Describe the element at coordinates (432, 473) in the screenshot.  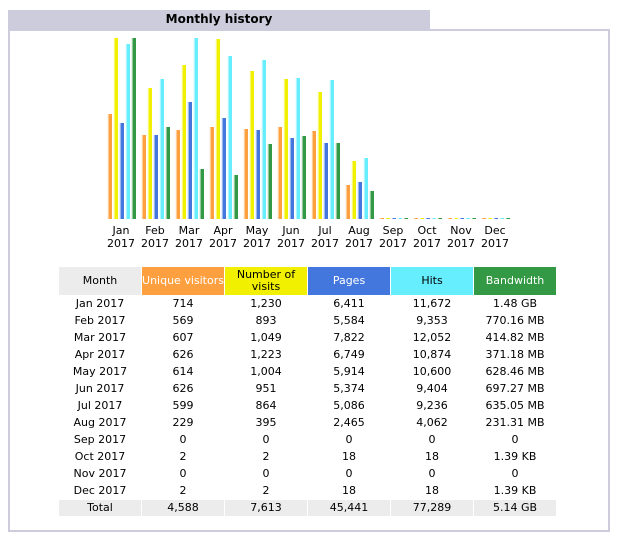
I see `cell-hits: 0` at that location.